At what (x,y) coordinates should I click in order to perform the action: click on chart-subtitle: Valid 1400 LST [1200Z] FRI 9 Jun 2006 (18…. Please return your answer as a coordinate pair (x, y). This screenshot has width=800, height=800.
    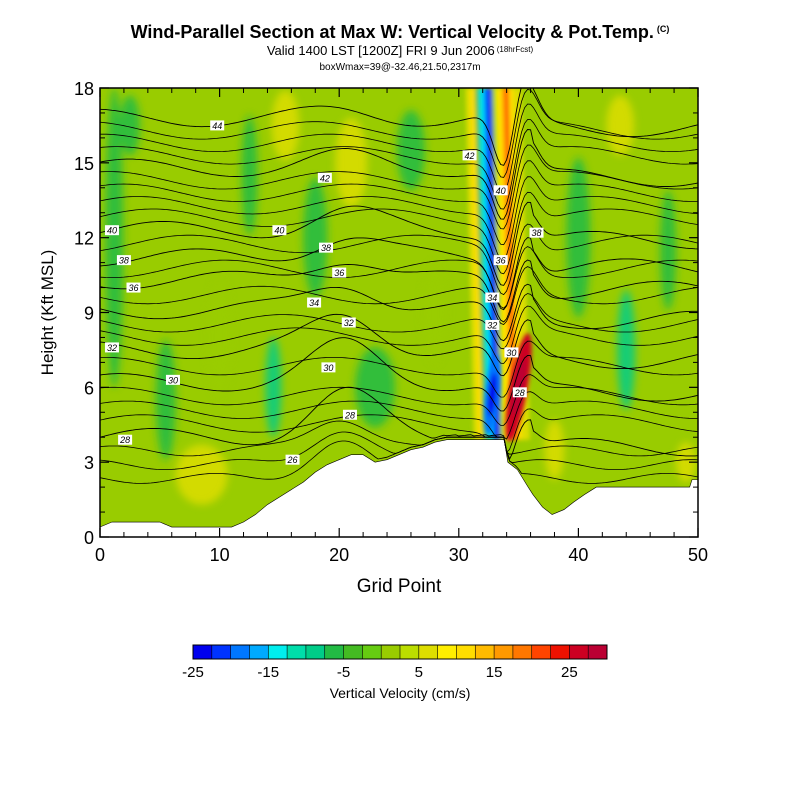
    Looking at the image, I should click on (400, 50).